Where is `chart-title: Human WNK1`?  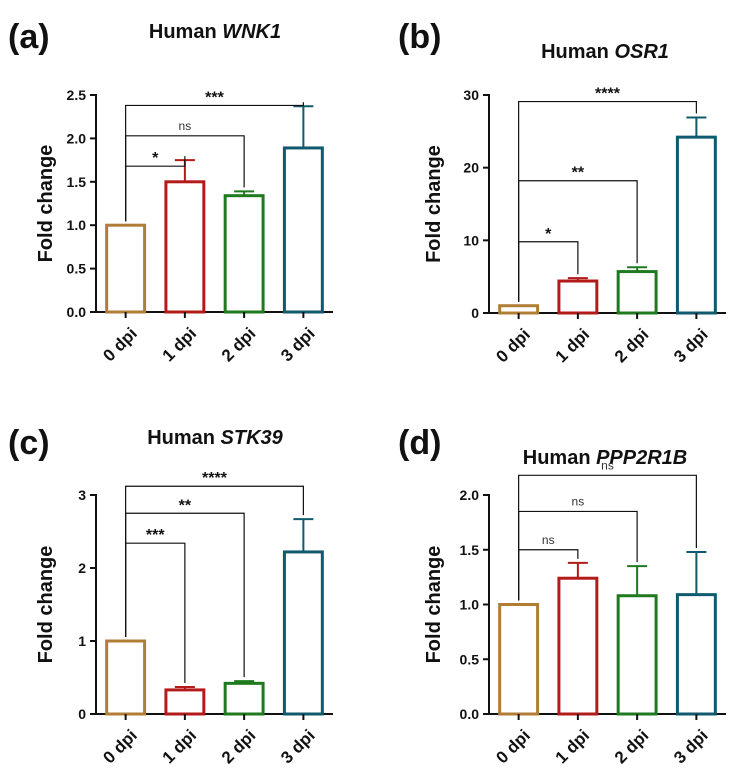
chart-title: Human WNK1 is located at coordinates (215, 32).